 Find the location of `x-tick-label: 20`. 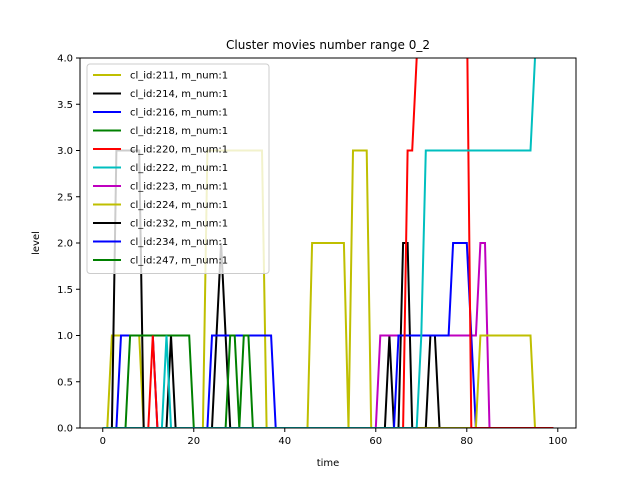

x-tick-label: 20 is located at coordinates (193, 441).